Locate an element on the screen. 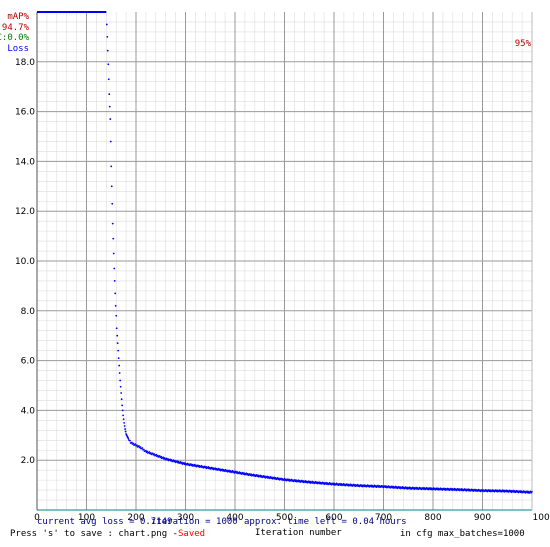  x-tick-label: 200 is located at coordinates (135, 518).